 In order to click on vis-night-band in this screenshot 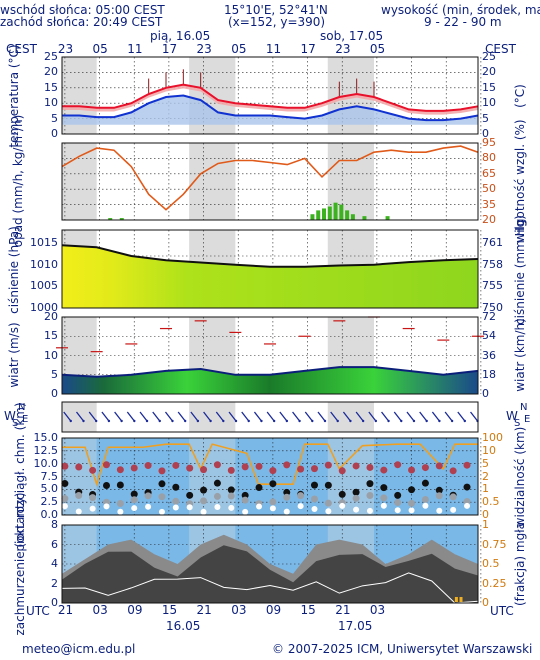, I will do `click(212, 476)`.